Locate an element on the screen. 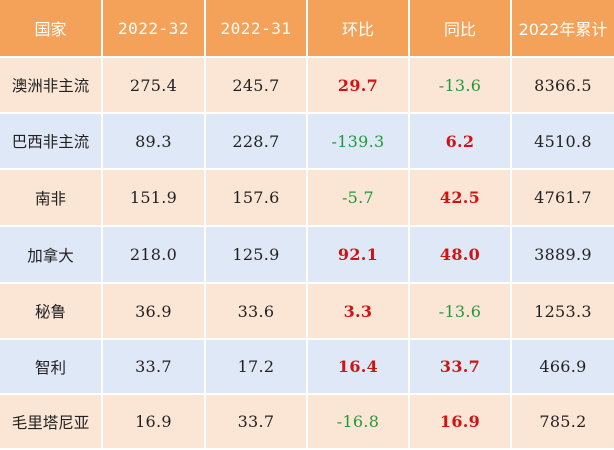 The width and height of the screenshot is (614, 450). header-week-31: 2022-31 is located at coordinates (257, 29).